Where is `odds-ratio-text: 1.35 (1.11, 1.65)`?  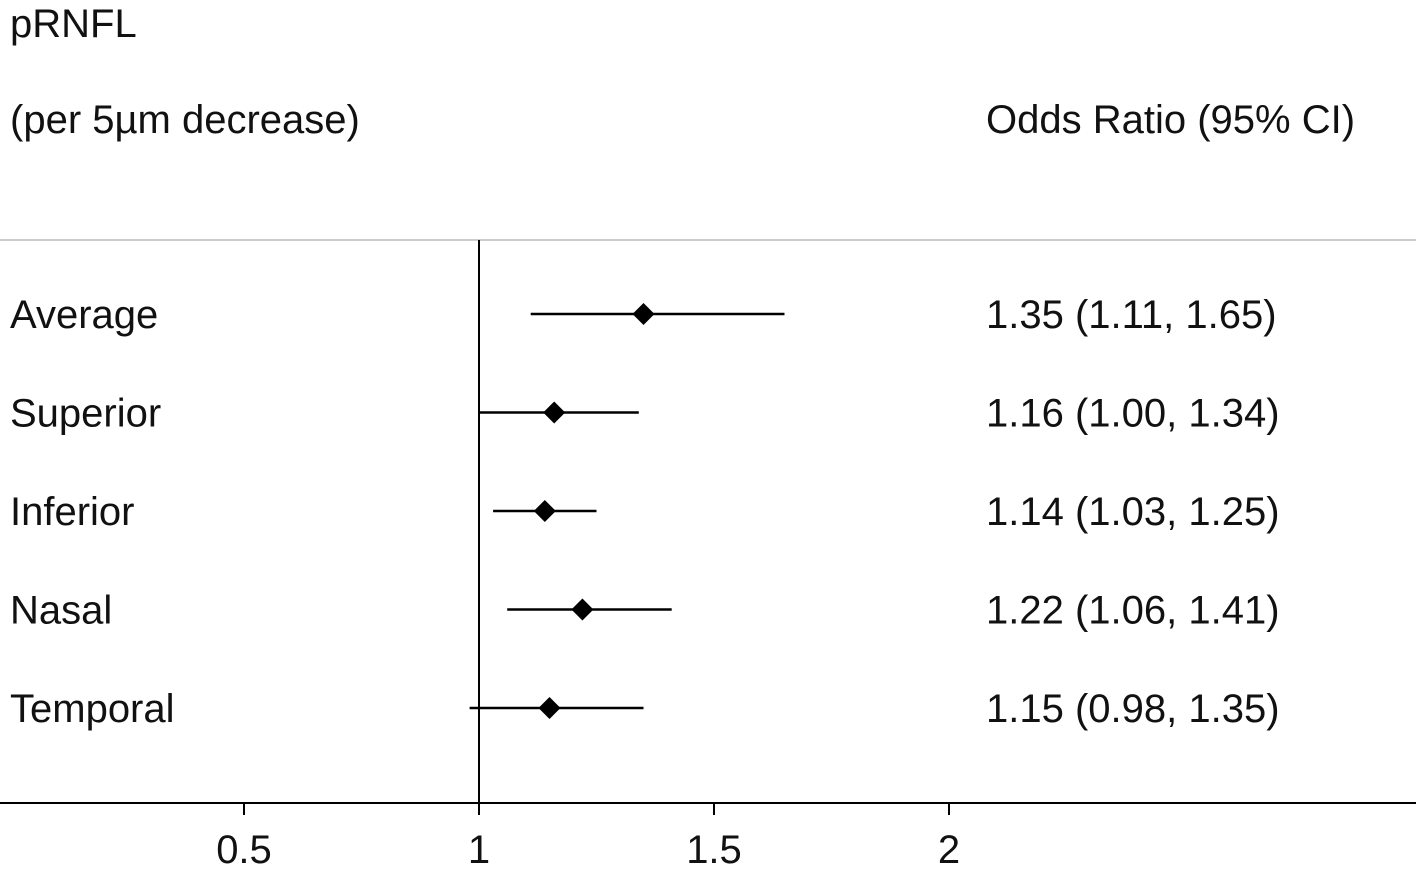
odds-ratio-text: 1.35 (1.11, 1.65) is located at coordinates (1131, 315).